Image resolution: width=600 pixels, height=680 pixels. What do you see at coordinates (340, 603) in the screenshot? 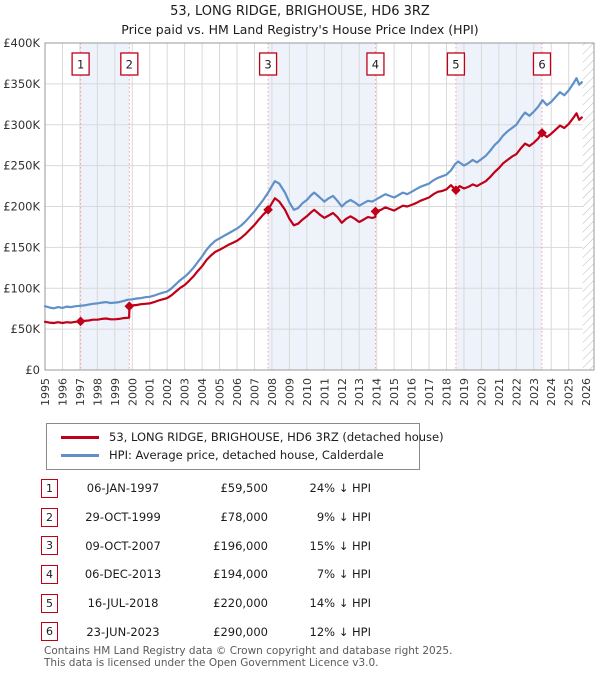
I see `sale-hpi-difference: 14% ↓ HPI` at bounding box center [340, 603].